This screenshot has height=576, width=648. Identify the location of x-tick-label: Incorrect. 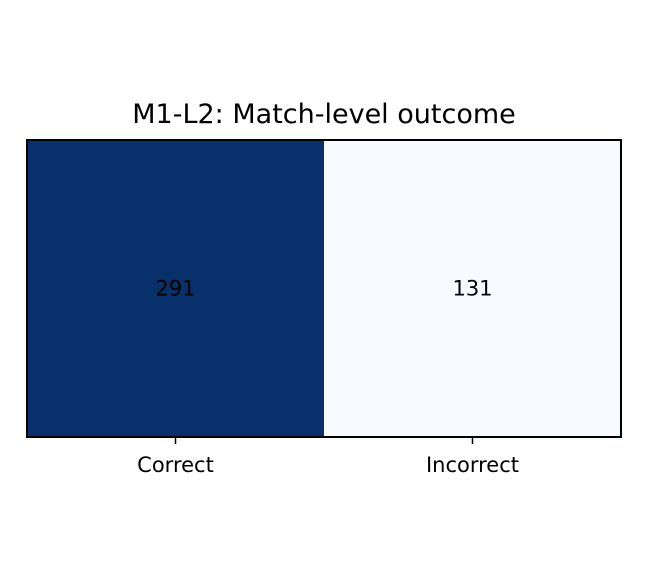
(472, 465).